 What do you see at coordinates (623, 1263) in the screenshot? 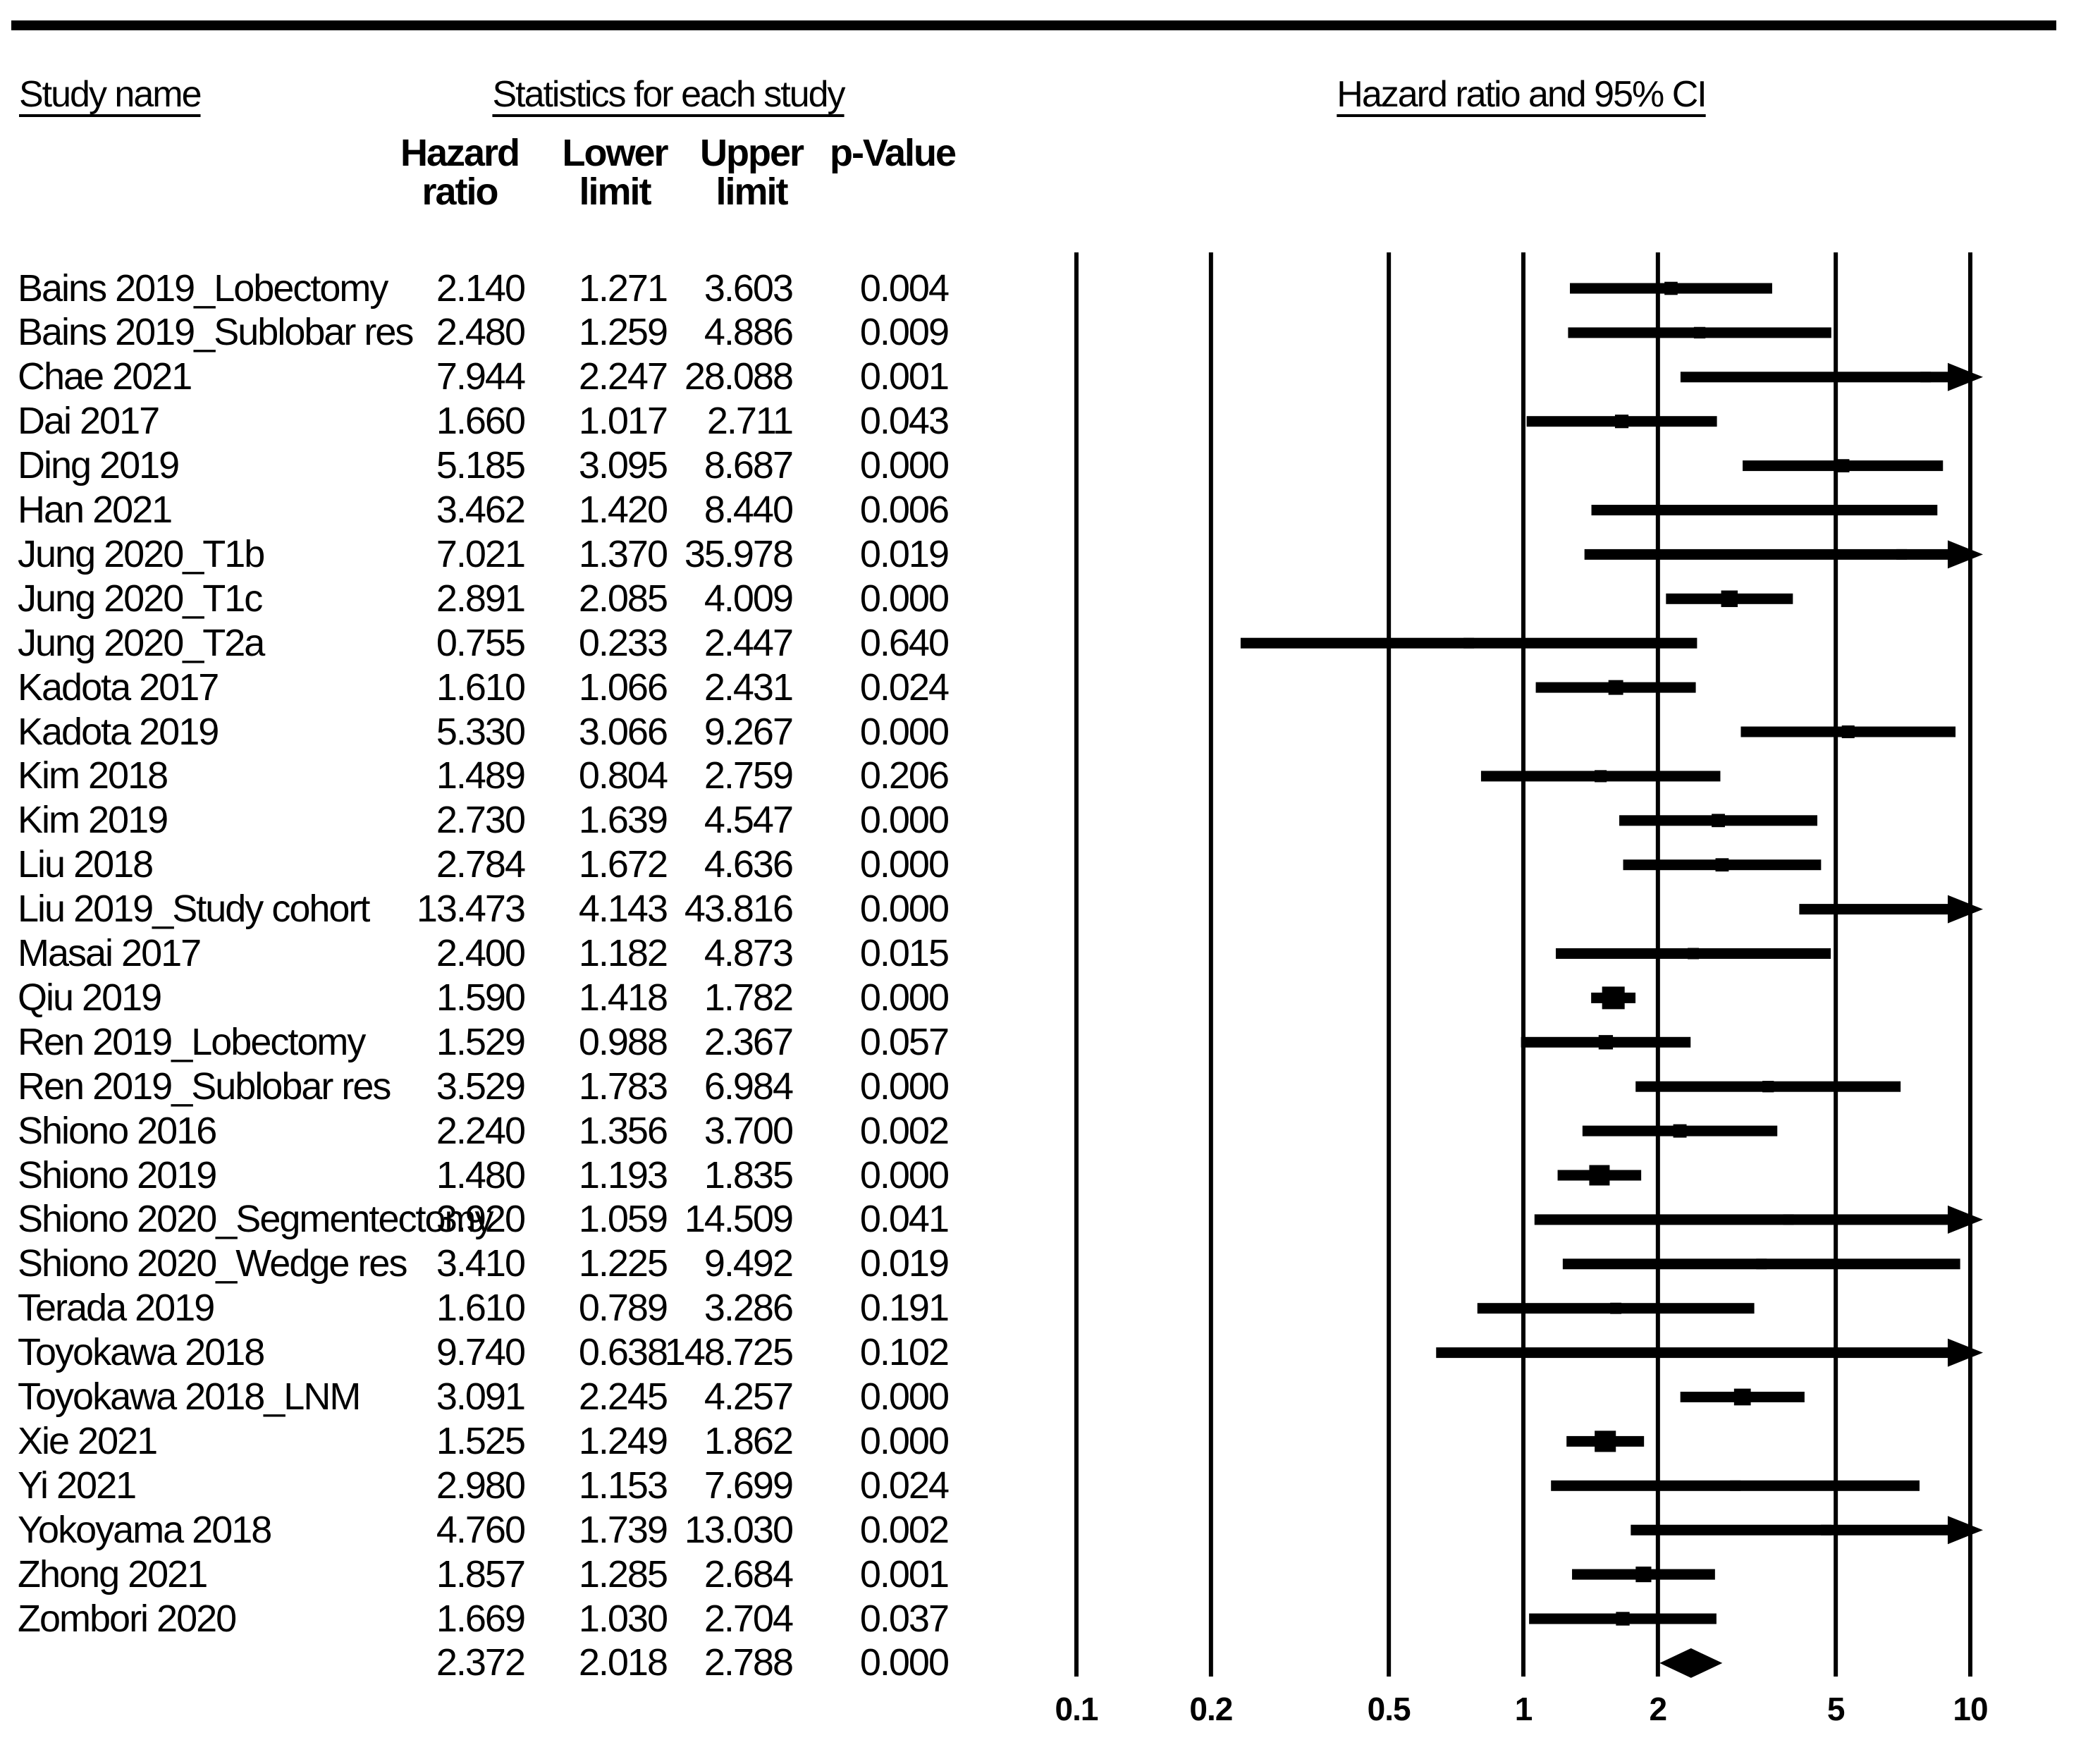
I see `lower-limit-value: 1.225` at bounding box center [623, 1263].